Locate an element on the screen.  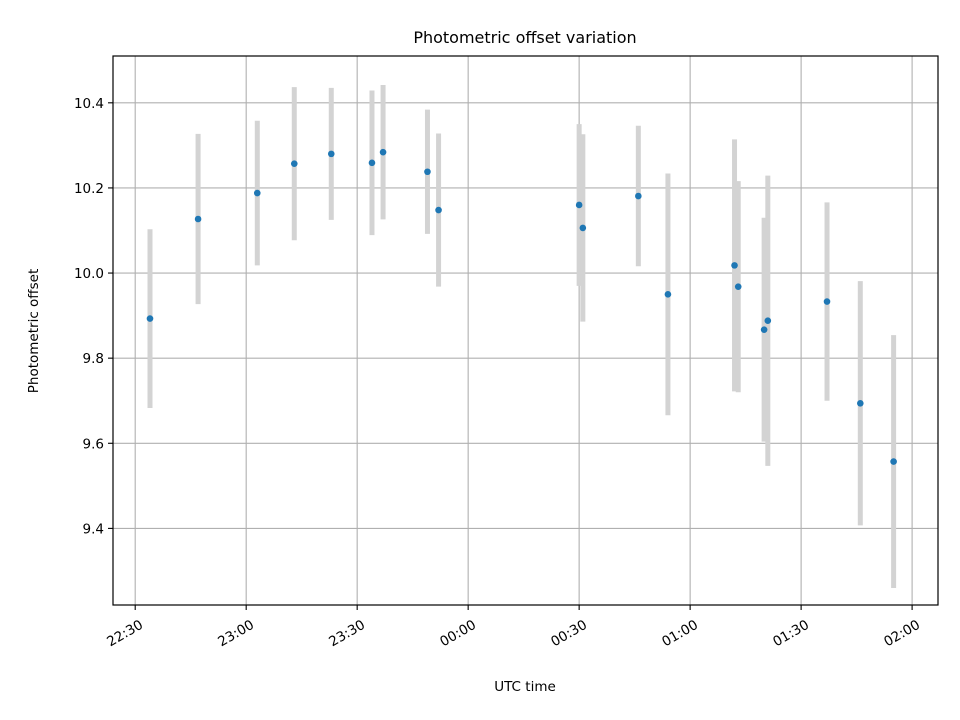
chart-title: Photometric offset variation is located at coordinates (524, 37).